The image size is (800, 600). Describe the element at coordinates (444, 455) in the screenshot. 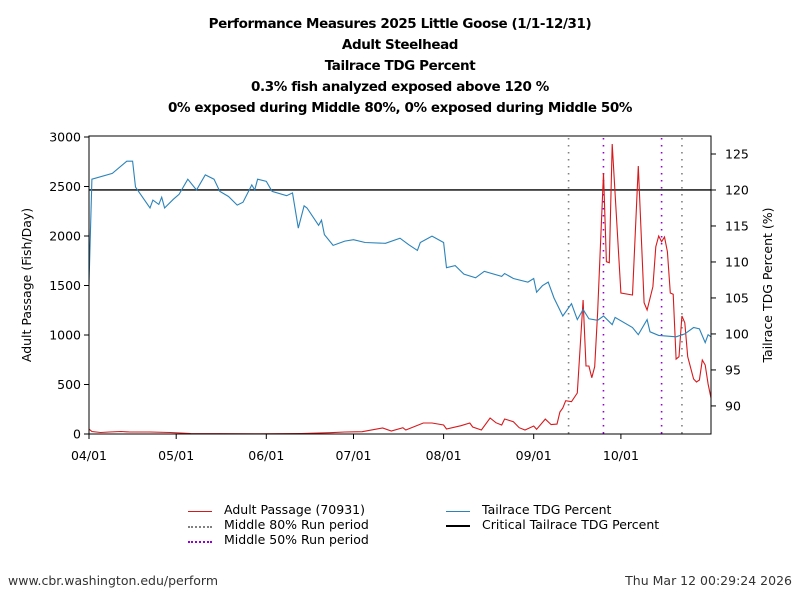

I see `x-tick-label: 08/01` at that location.